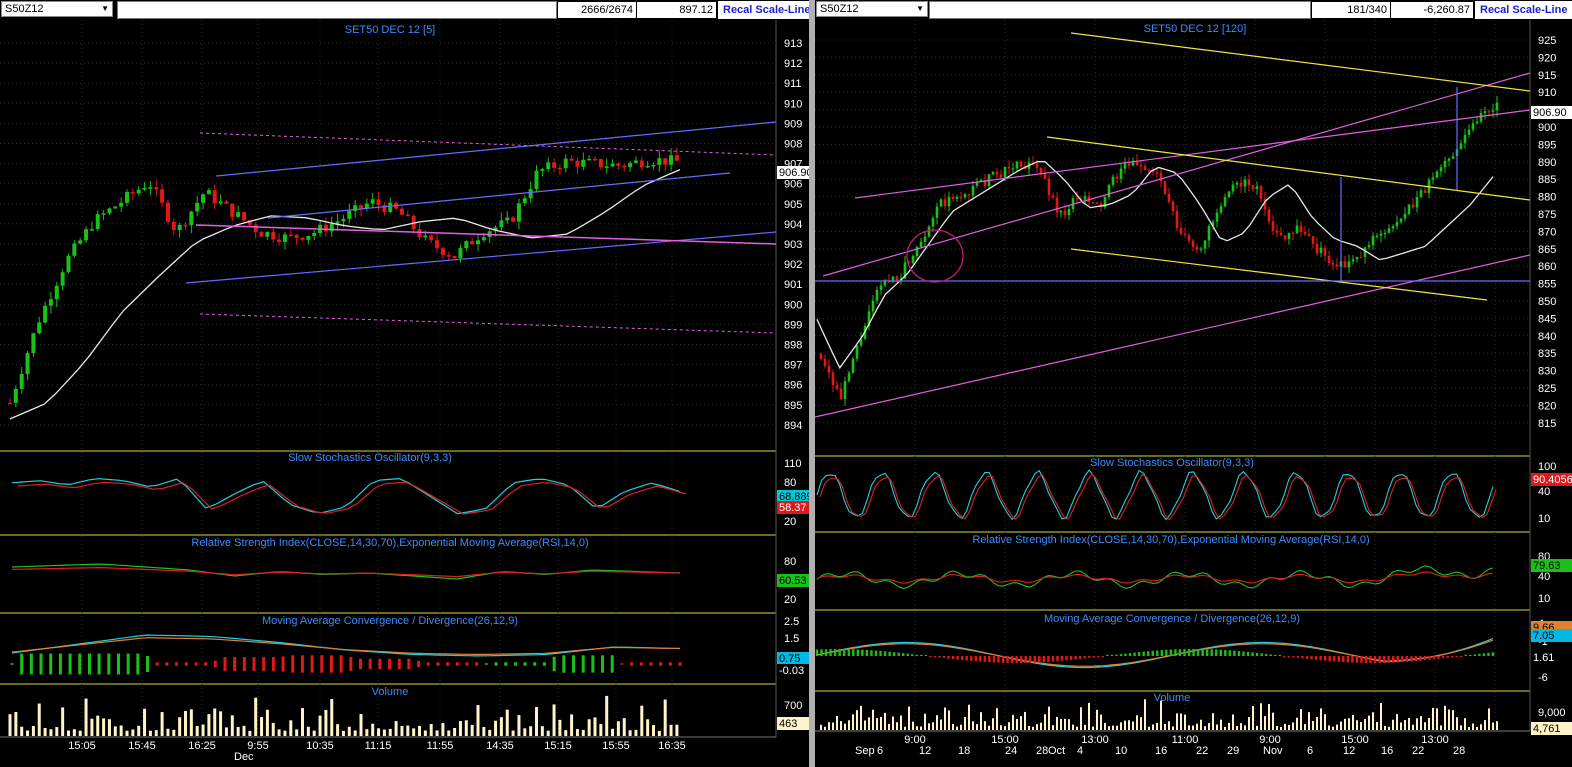  What do you see at coordinates (872, 9) in the screenshot?
I see `right-symbol-select: S50Z12 ▼` at bounding box center [872, 9].